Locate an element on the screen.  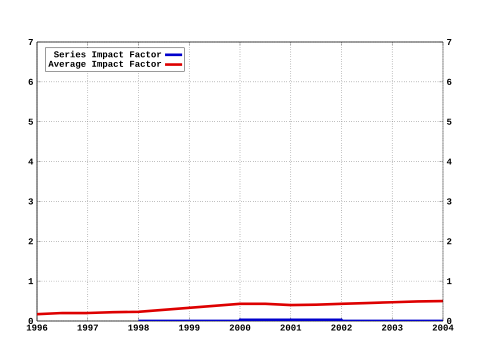
x-tick-label: 1998 is located at coordinates (138, 327).